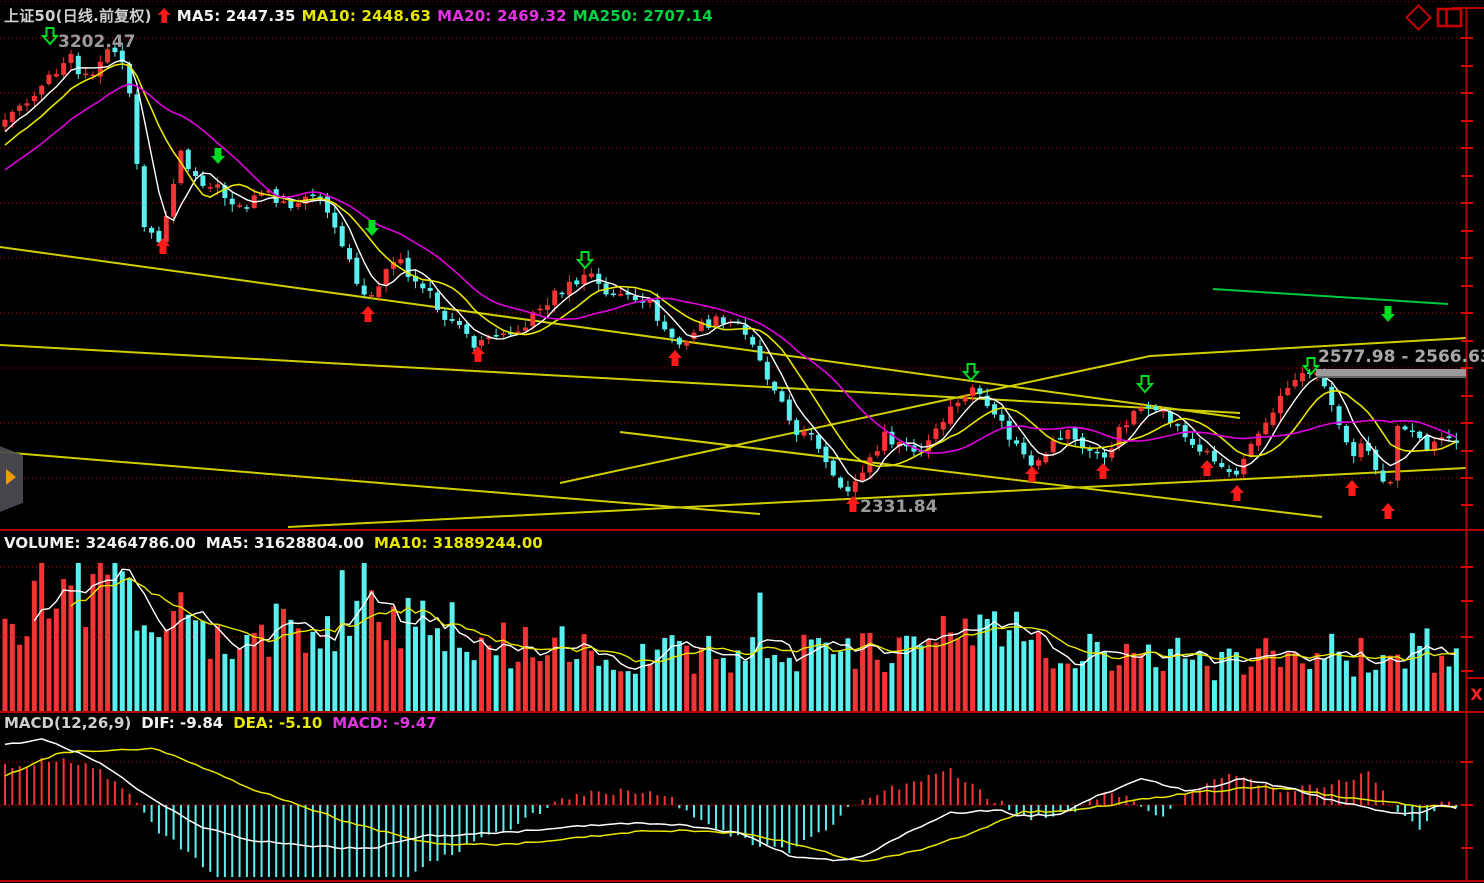 This screenshot has width=1484, height=883. What do you see at coordinates (1450, 17) in the screenshot?
I see `window-split-icon` at bounding box center [1450, 17].